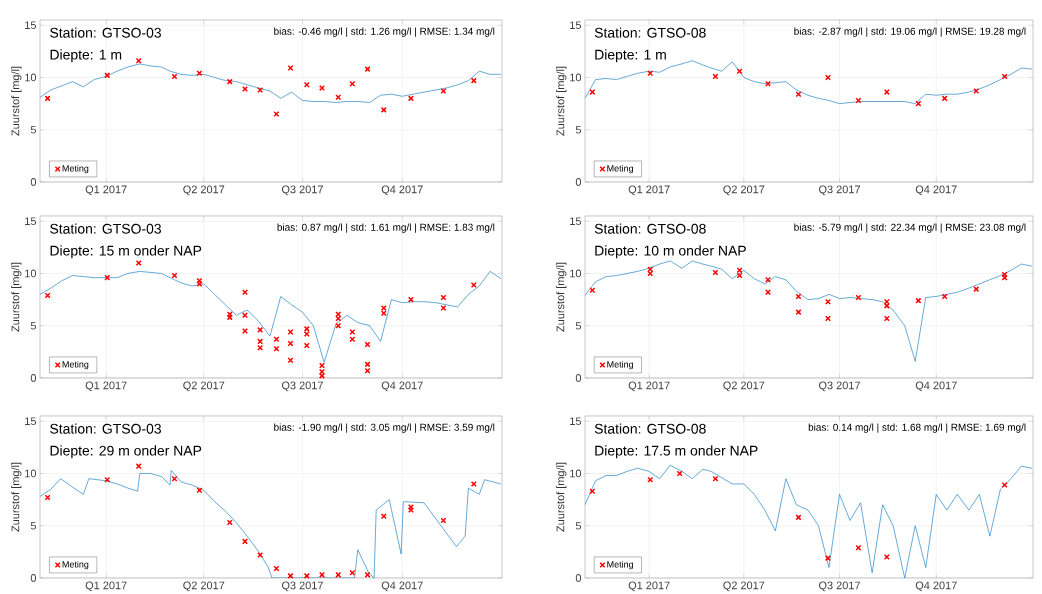  What do you see at coordinates (386, 228) in the screenshot?
I see `annotation: bias: 0.87 mg/l | std: 1.61 mg/l | RMSE: 1.83 mg/l` at bounding box center [386, 228].